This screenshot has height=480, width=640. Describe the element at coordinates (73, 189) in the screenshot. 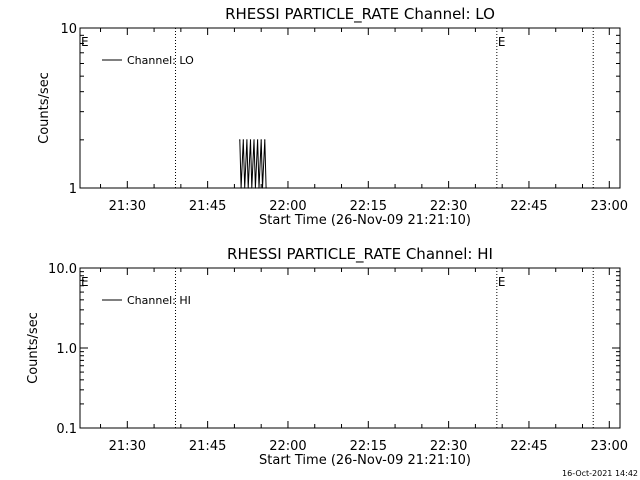

I see `y-tick-label: 1` at that location.